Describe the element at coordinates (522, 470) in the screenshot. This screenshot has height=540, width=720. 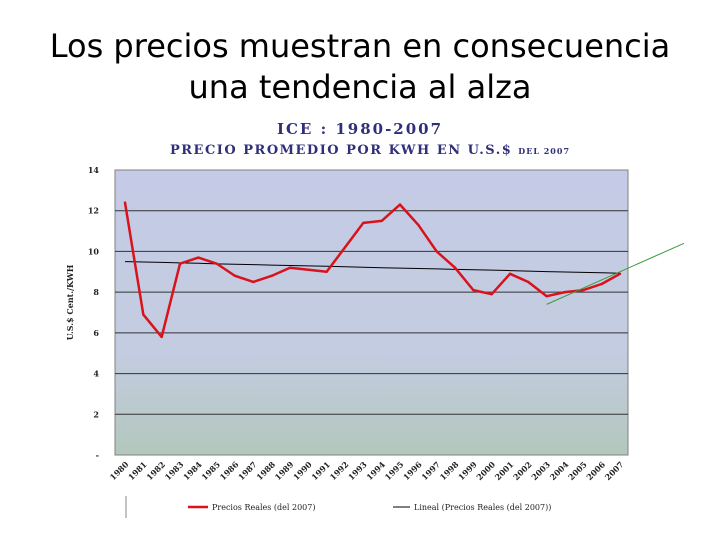
I see `x-tick-label: 2002` at that location.